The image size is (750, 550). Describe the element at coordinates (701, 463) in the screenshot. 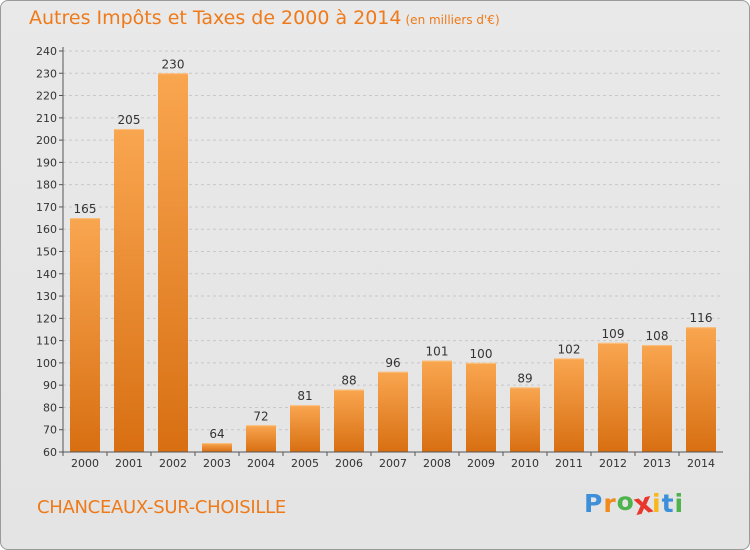

I see `x-tick-label: 2014` at that location.